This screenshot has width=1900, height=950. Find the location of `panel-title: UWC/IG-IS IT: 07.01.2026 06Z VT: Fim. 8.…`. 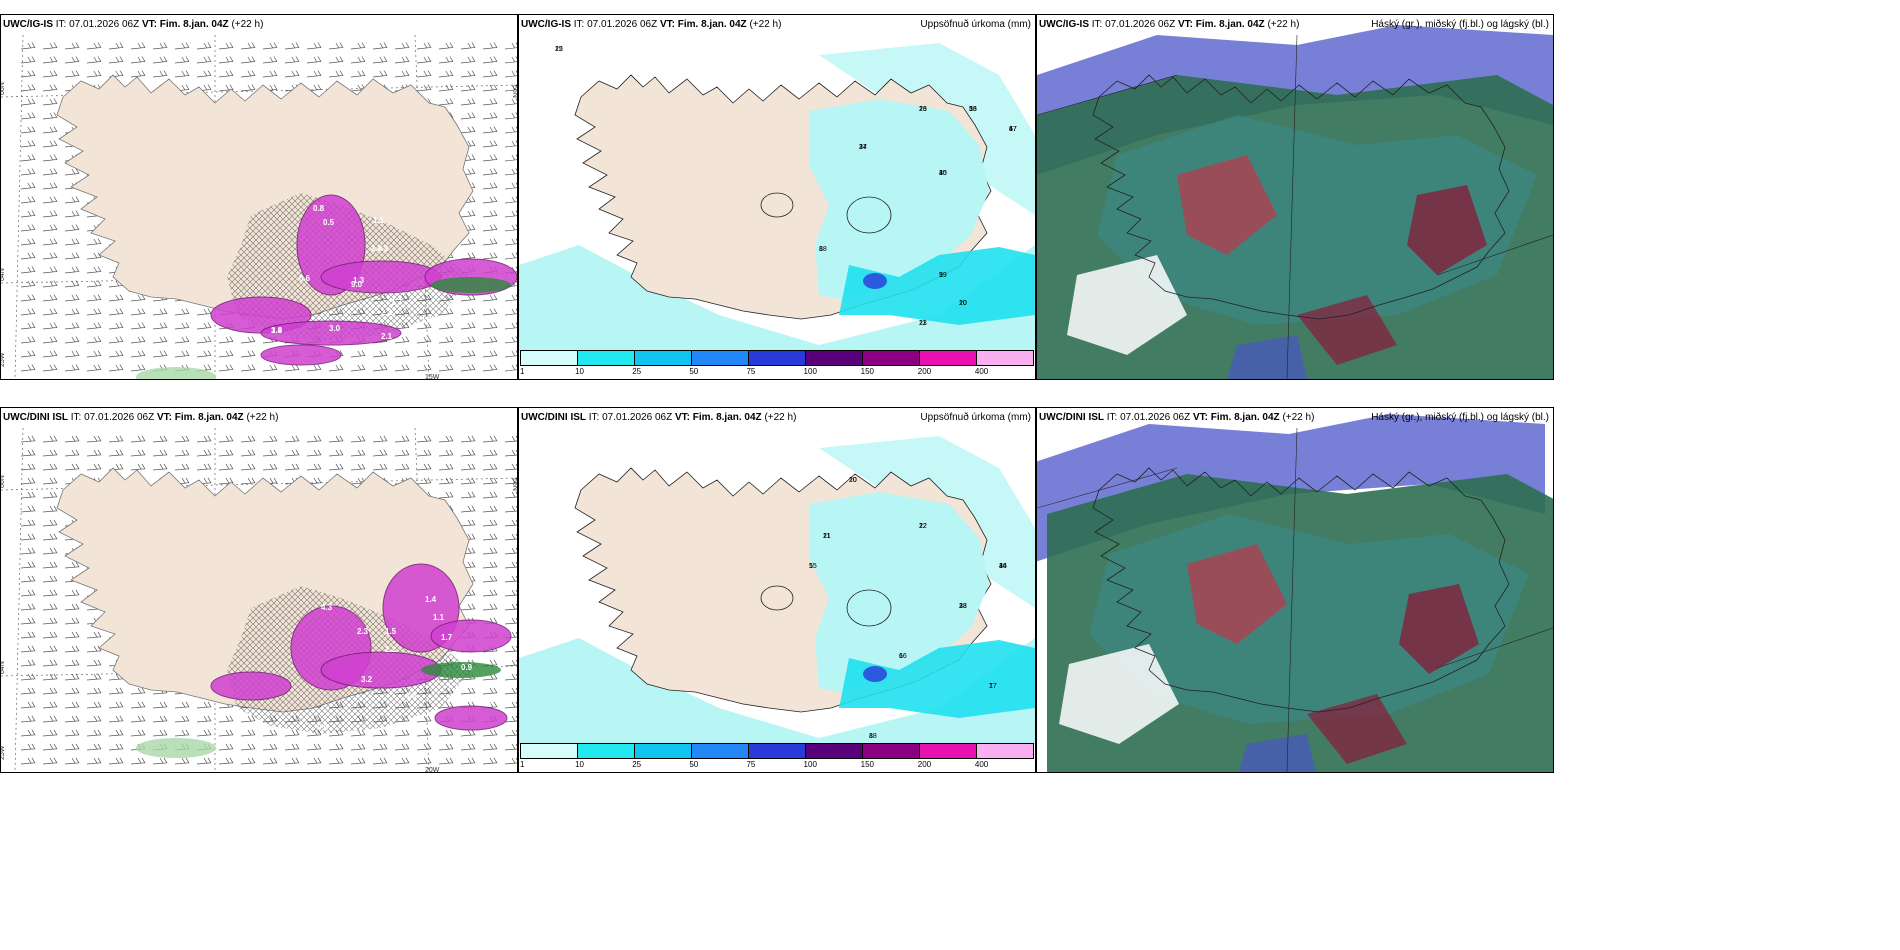

panel-title: UWC/IG-IS IT: 07.01.2026 06Z VT: Fim. 8.… is located at coordinates (651, 24).